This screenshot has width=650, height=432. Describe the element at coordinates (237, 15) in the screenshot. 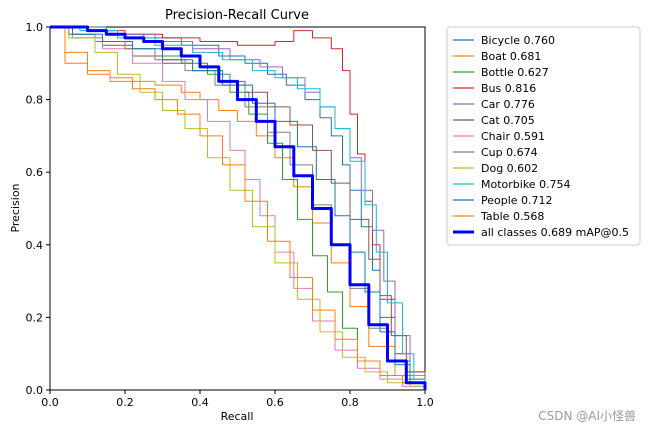

I see `chart-title: Precision-Recall Curve` at that location.